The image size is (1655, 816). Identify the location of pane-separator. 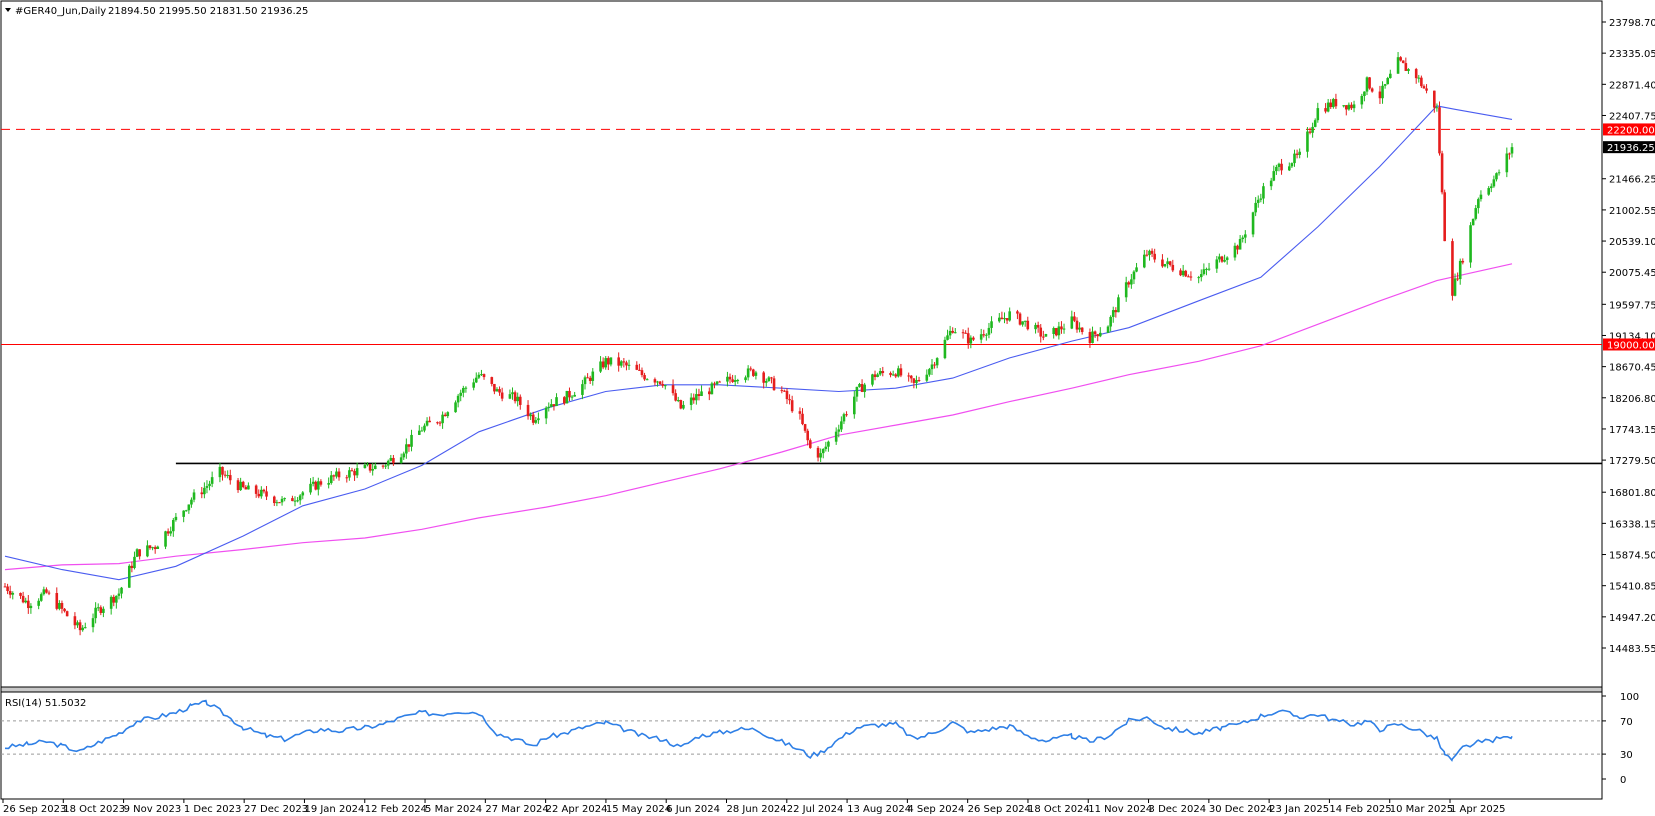
(801, 689).